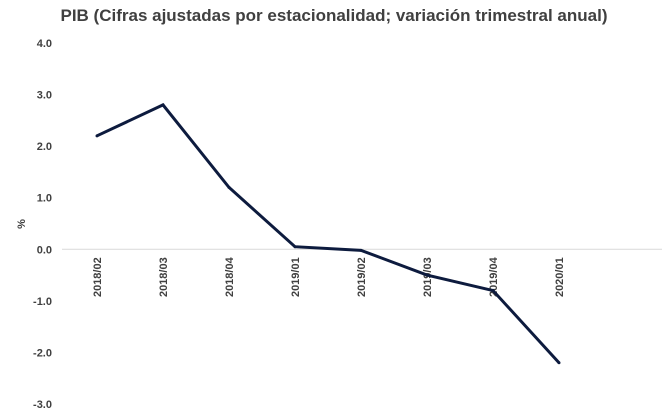 This screenshot has height=413, width=668. I want to click on y-axis: 4.0 3.0 2.0 1.0 0.0 -1.0 -2.0 -3.0, so click(42, 224).